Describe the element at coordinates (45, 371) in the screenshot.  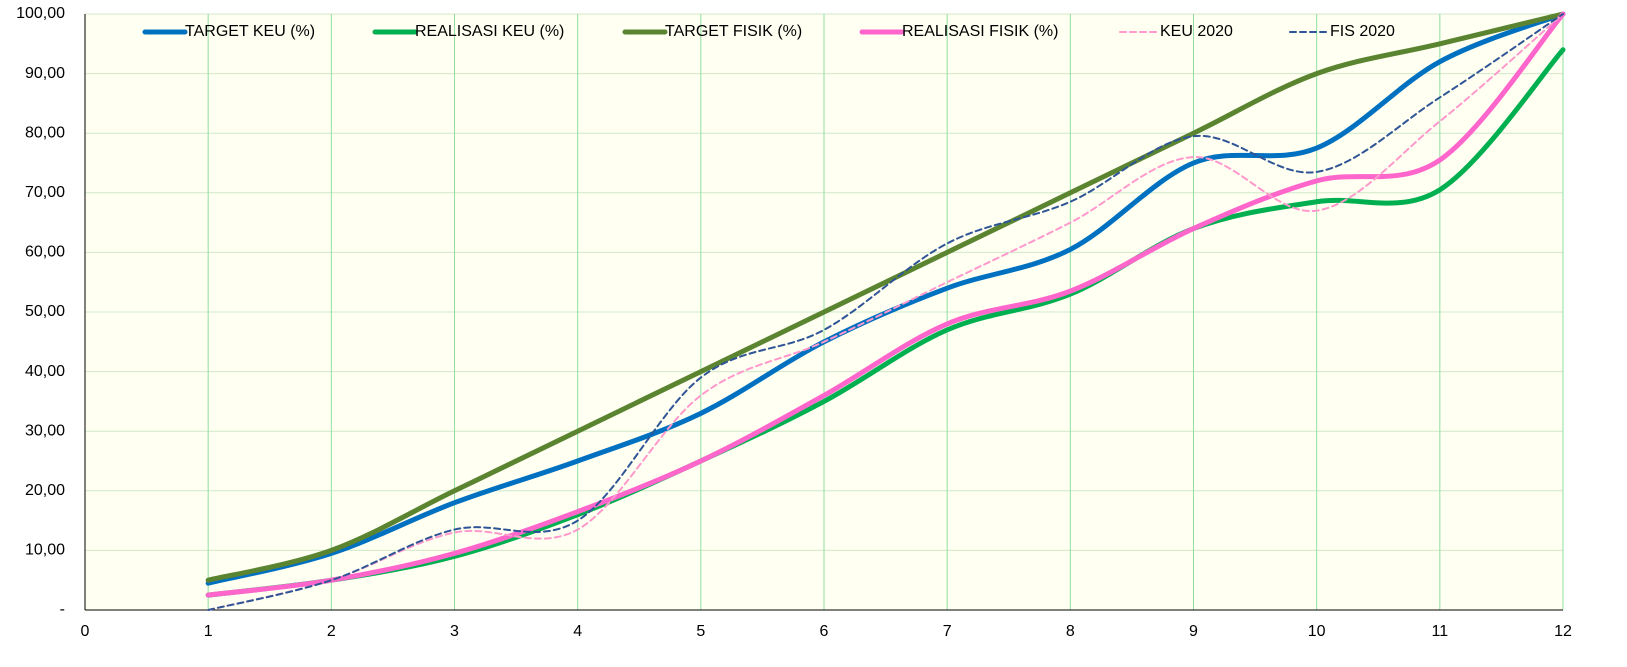
I see `y-tick-label: 40,00` at that location.